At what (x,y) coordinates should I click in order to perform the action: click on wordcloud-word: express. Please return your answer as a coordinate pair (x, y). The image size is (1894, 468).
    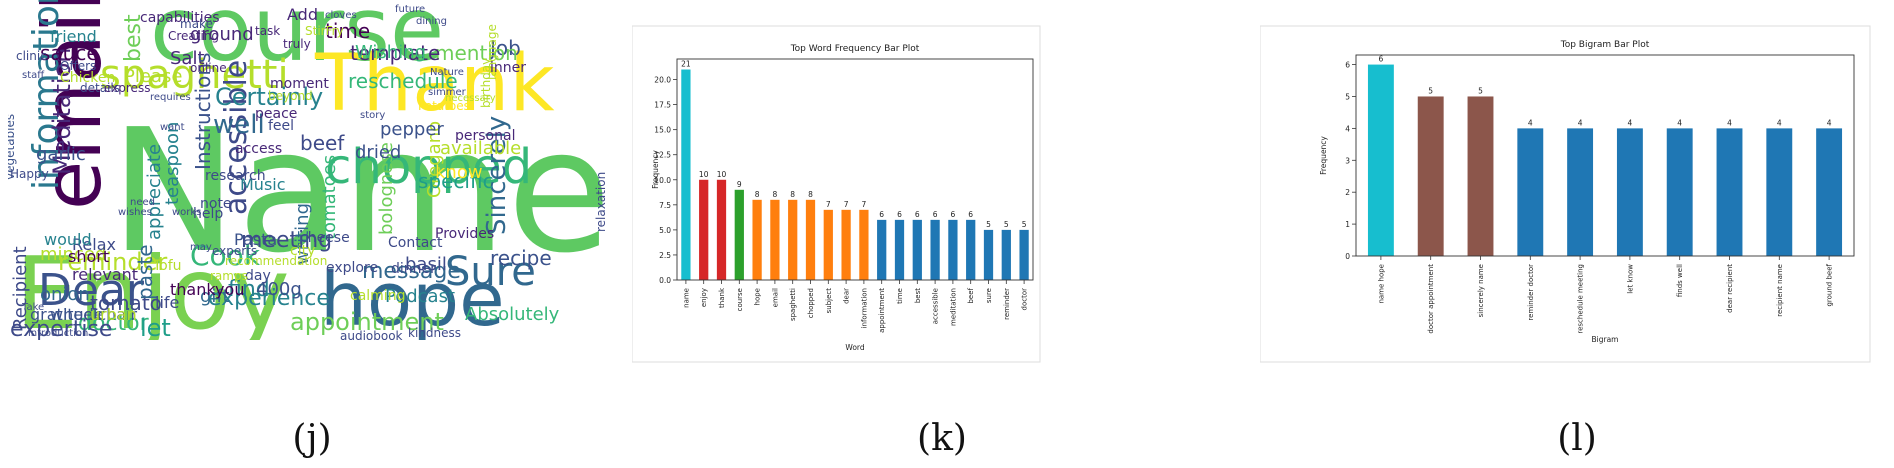
    Looking at the image, I should click on (127, 88).